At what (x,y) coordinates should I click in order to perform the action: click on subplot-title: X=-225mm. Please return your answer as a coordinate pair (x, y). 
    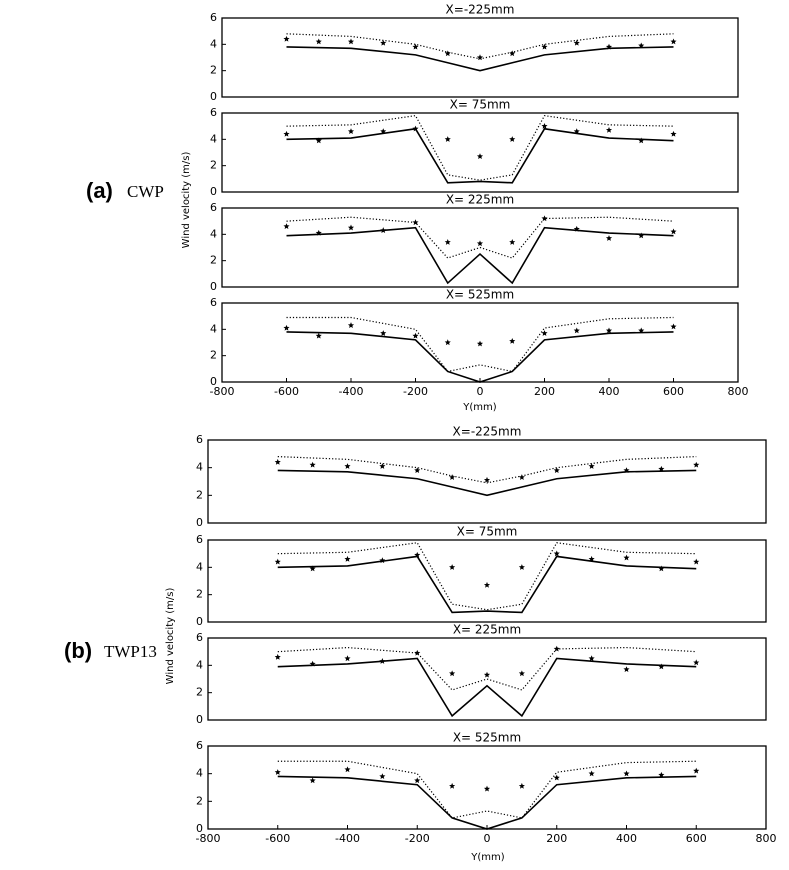
    Looking at the image, I should click on (480, 10).